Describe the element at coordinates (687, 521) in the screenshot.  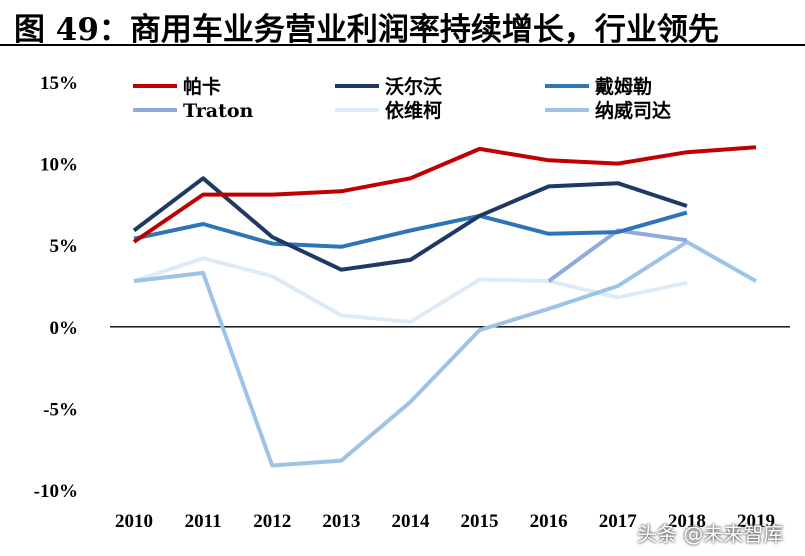
I see `x-tick-label: 2018` at that location.